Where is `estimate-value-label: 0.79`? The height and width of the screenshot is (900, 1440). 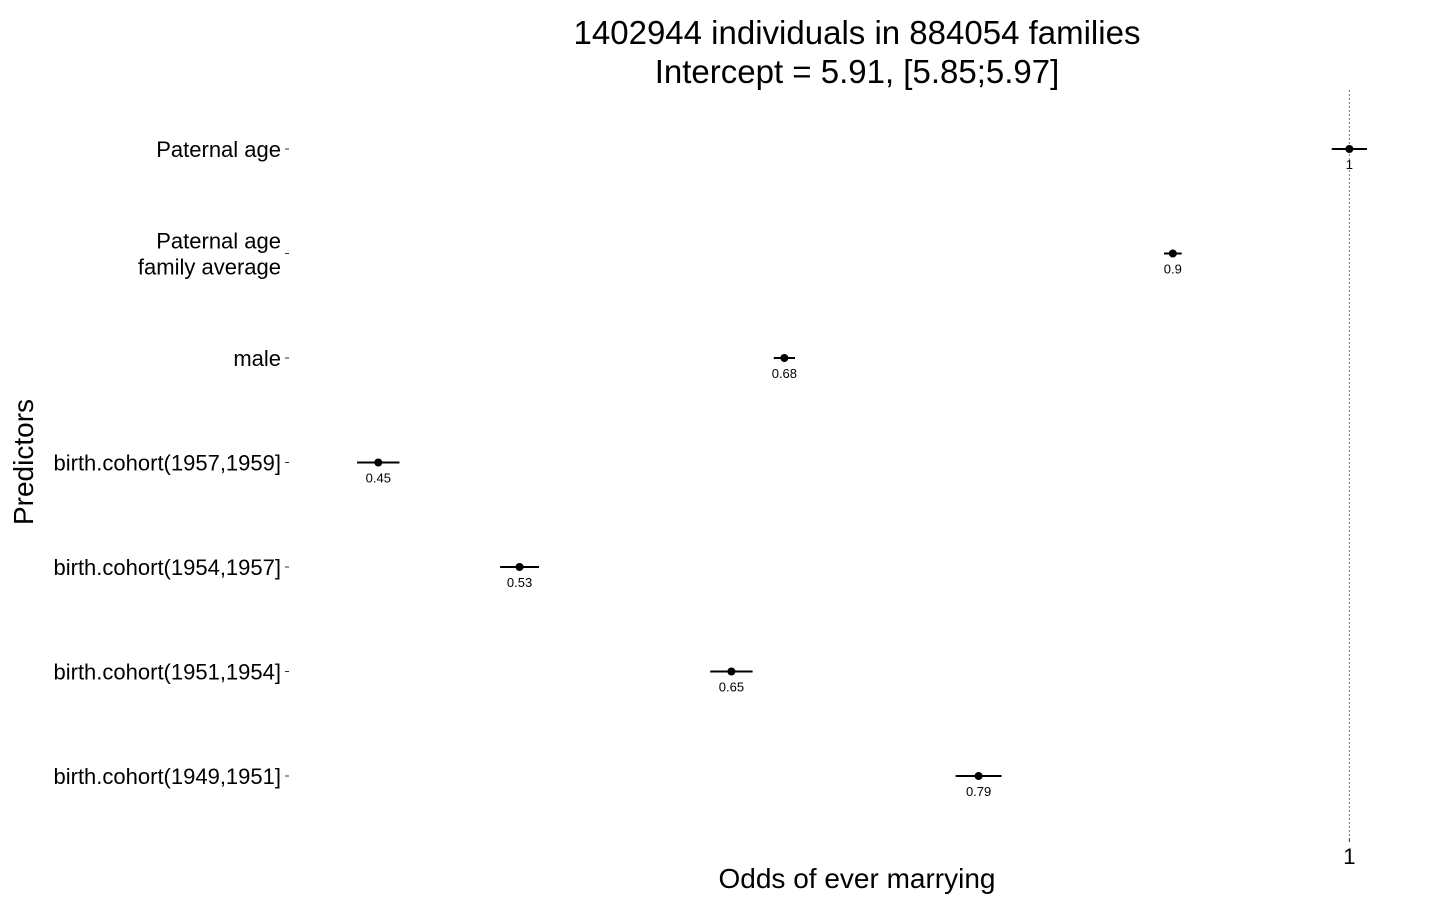 estimate-value-label: 0.79 is located at coordinates (978, 791).